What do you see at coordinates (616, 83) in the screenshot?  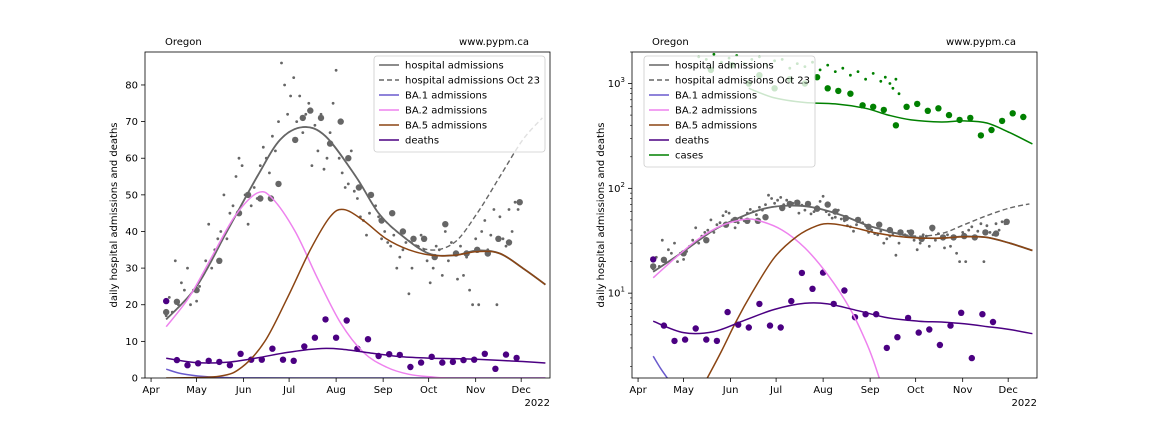 I see `y-tick-label: 10³` at bounding box center [616, 83].